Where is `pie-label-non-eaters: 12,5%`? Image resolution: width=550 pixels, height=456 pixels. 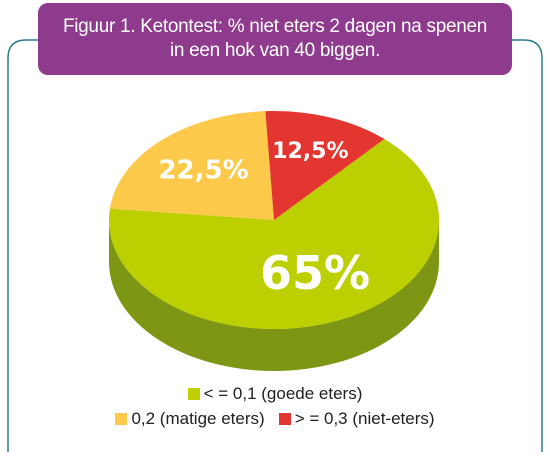 pie-label-non-eaters: 12,5% is located at coordinates (310, 151).